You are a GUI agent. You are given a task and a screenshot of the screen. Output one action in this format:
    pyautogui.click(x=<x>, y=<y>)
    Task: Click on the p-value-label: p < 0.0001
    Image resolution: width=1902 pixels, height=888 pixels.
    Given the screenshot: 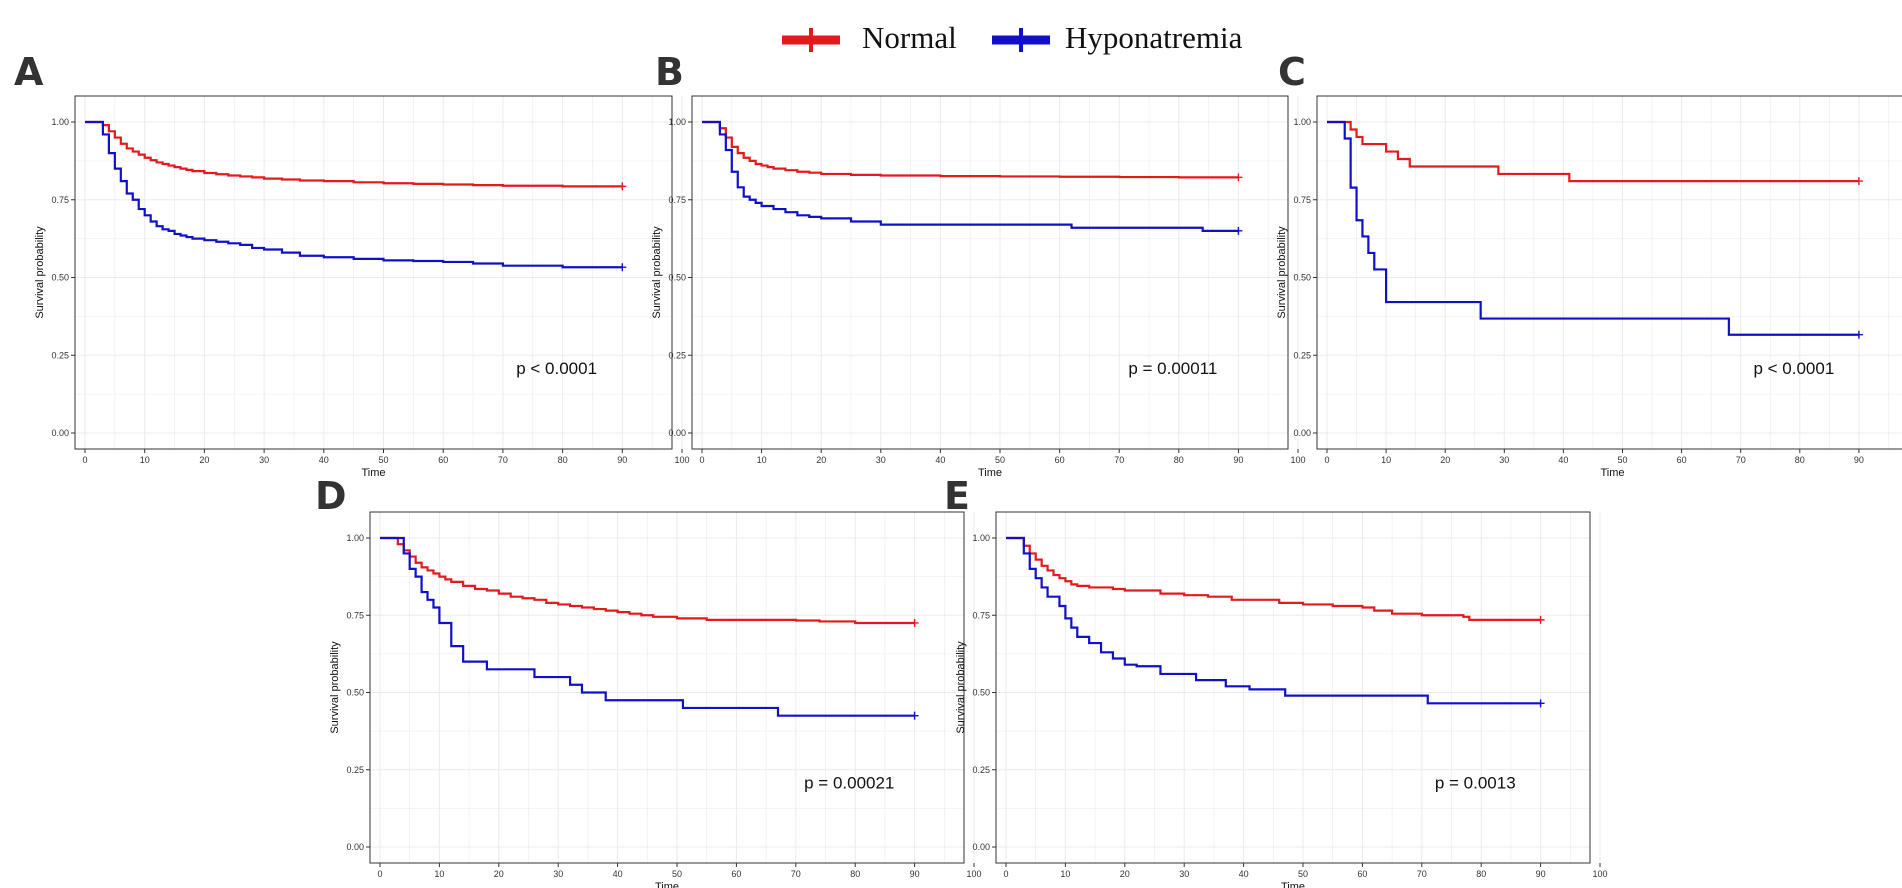 What is the action you would take?
    pyautogui.click(x=556, y=368)
    